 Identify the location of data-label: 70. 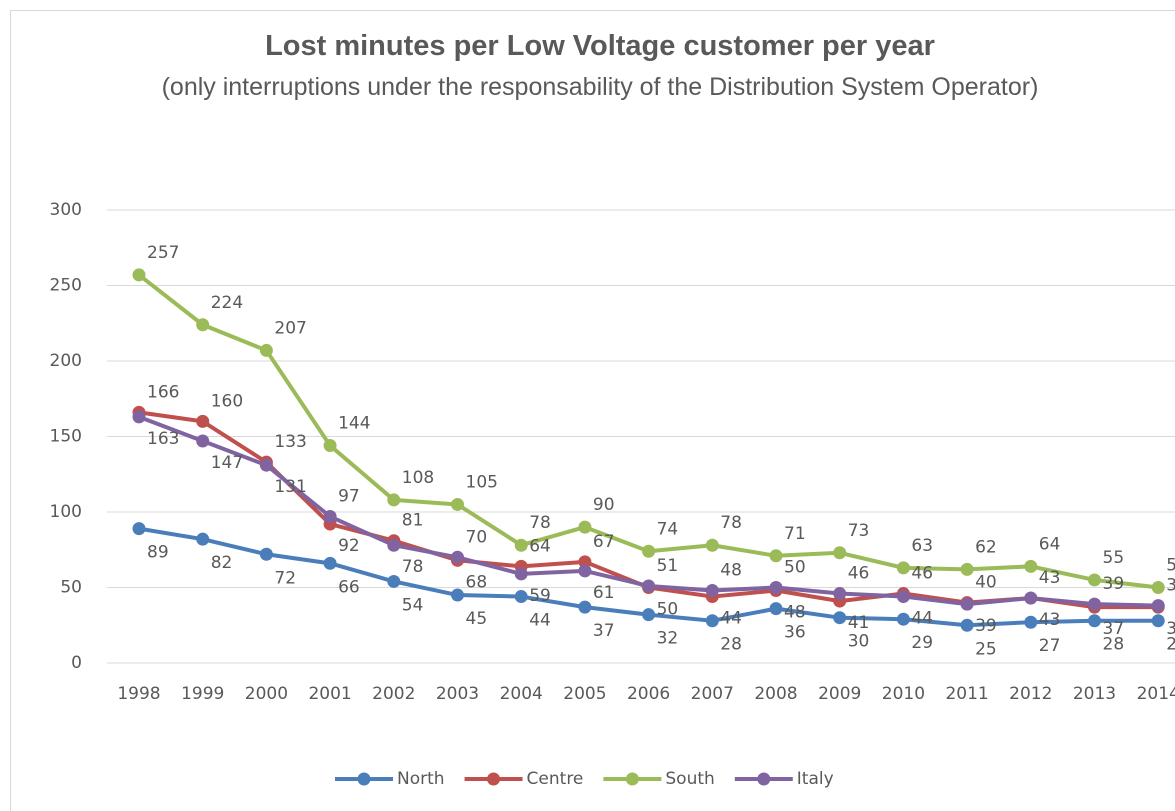
(477, 537).